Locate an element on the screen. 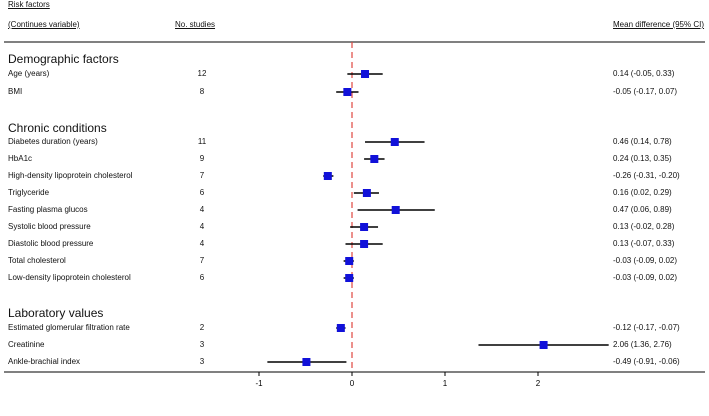 The height and width of the screenshot is (416, 709). row-study-count: 8 is located at coordinates (202, 91).